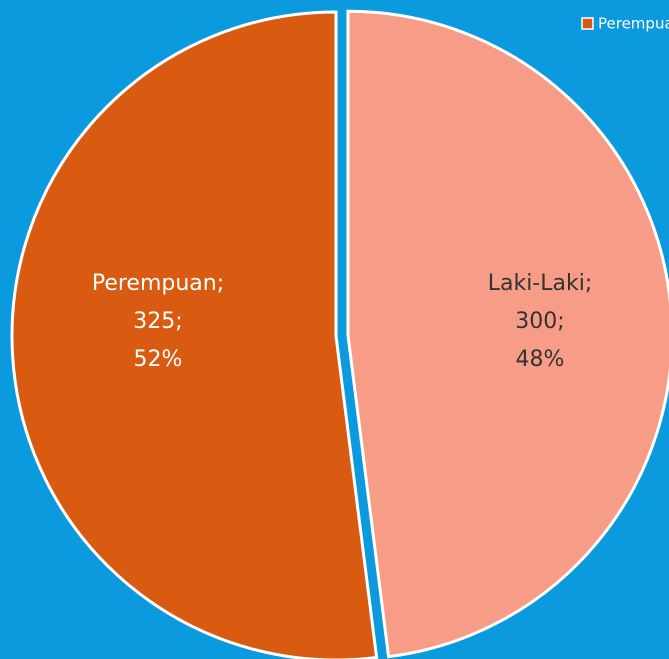 The height and width of the screenshot is (659, 669). What do you see at coordinates (158, 283) in the screenshot?
I see `data-label: Perempuan;` at bounding box center [158, 283].